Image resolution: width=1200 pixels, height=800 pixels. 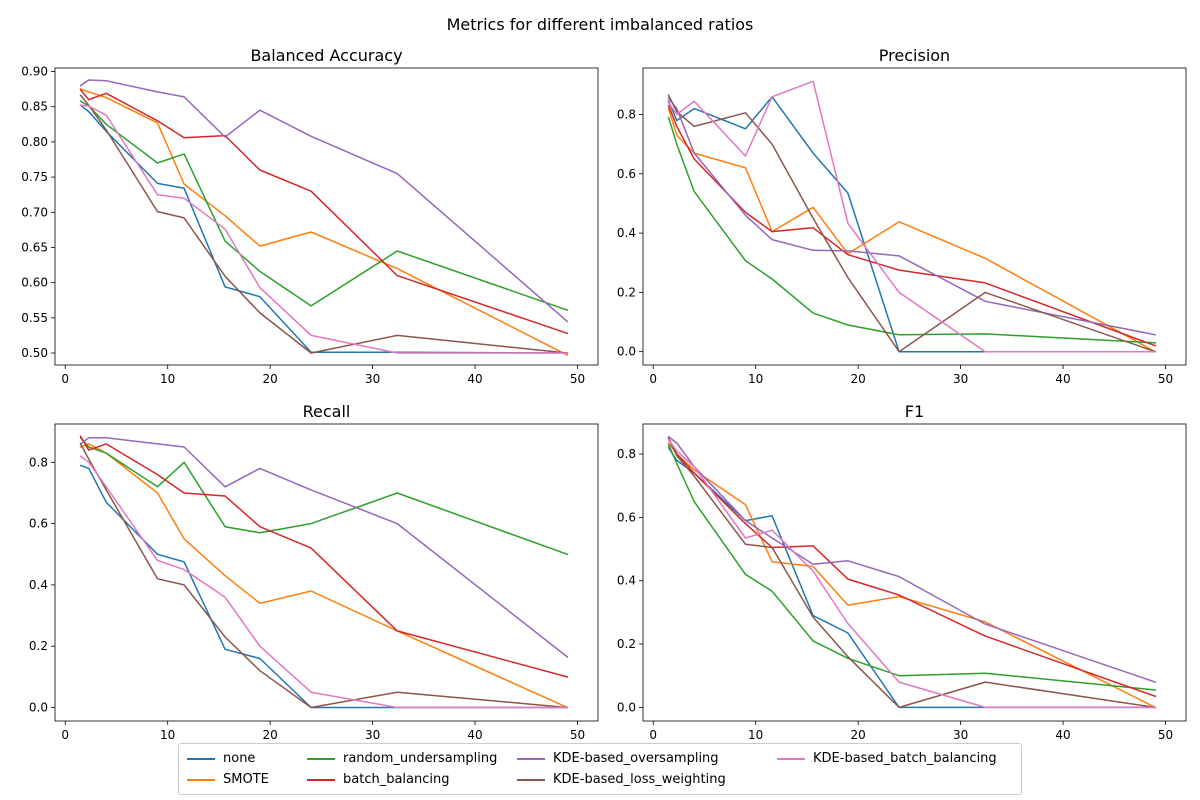 What do you see at coordinates (34, 247) in the screenshot?
I see `y-tick-label: 0.65` at bounding box center [34, 247].